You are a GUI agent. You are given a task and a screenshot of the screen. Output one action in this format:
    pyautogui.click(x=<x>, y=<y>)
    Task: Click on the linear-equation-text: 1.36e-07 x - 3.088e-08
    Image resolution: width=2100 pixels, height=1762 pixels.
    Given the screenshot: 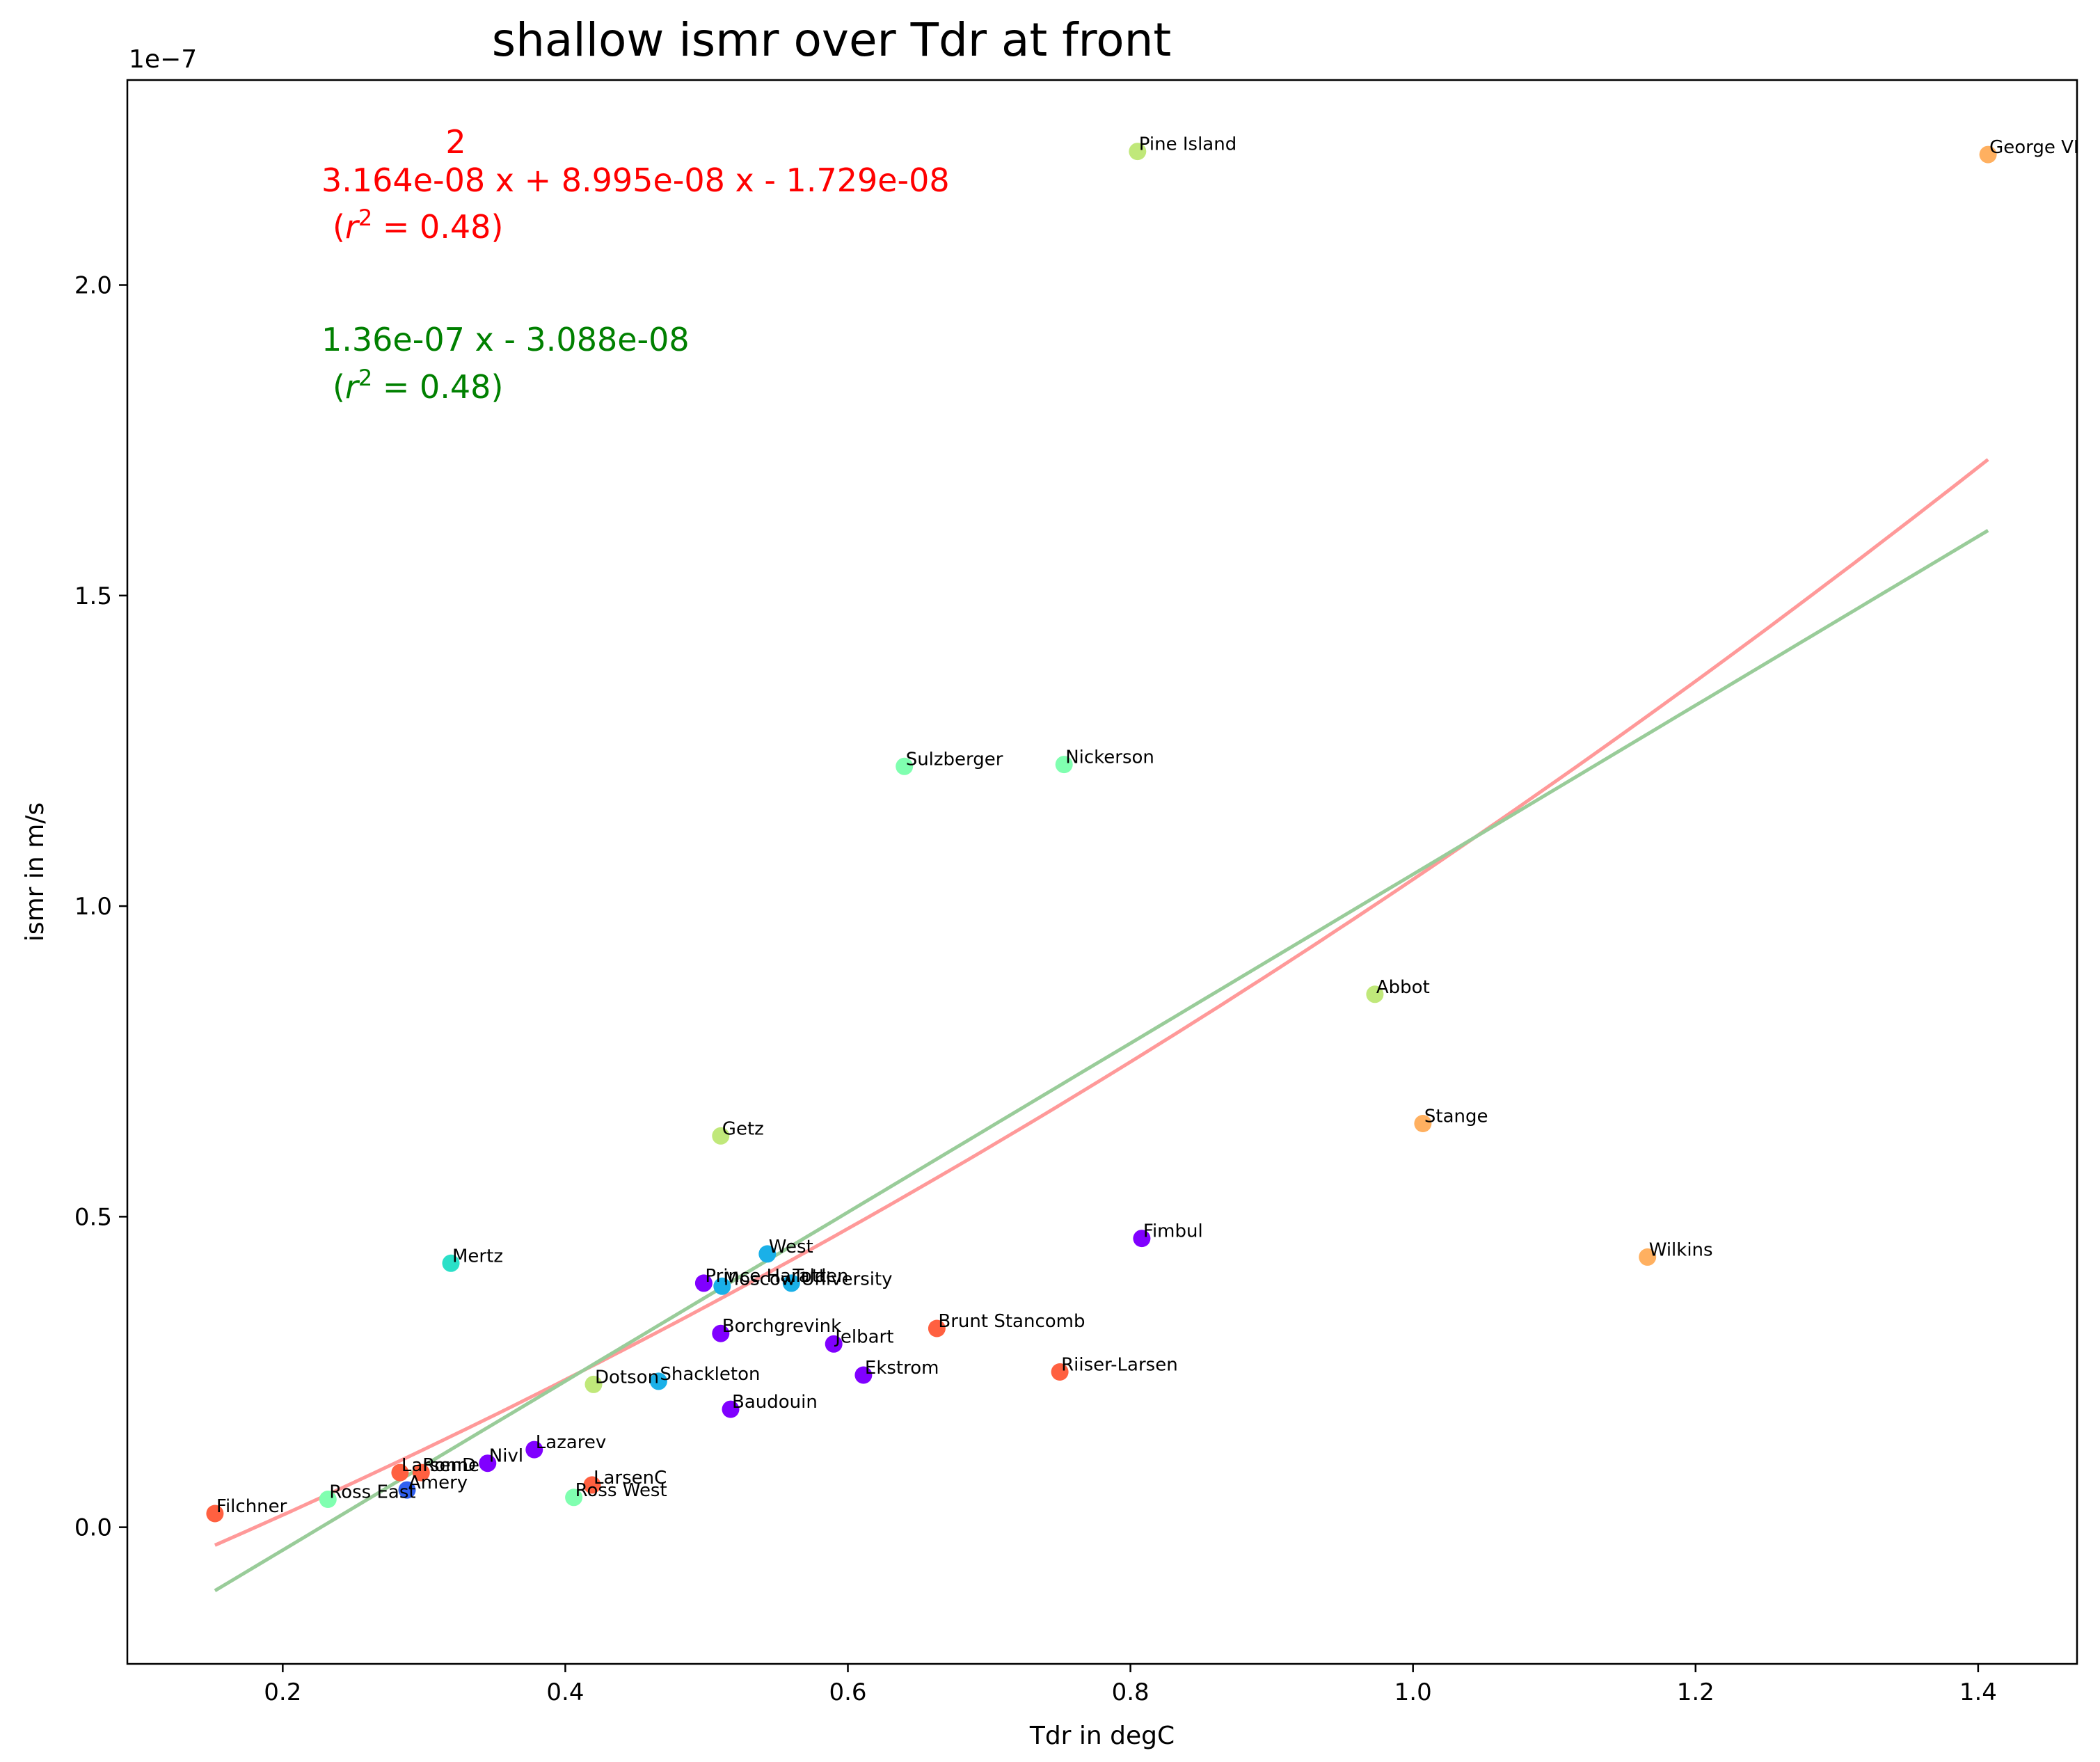 What is the action you would take?
    pyautogui.click(x=505, y=339)
    